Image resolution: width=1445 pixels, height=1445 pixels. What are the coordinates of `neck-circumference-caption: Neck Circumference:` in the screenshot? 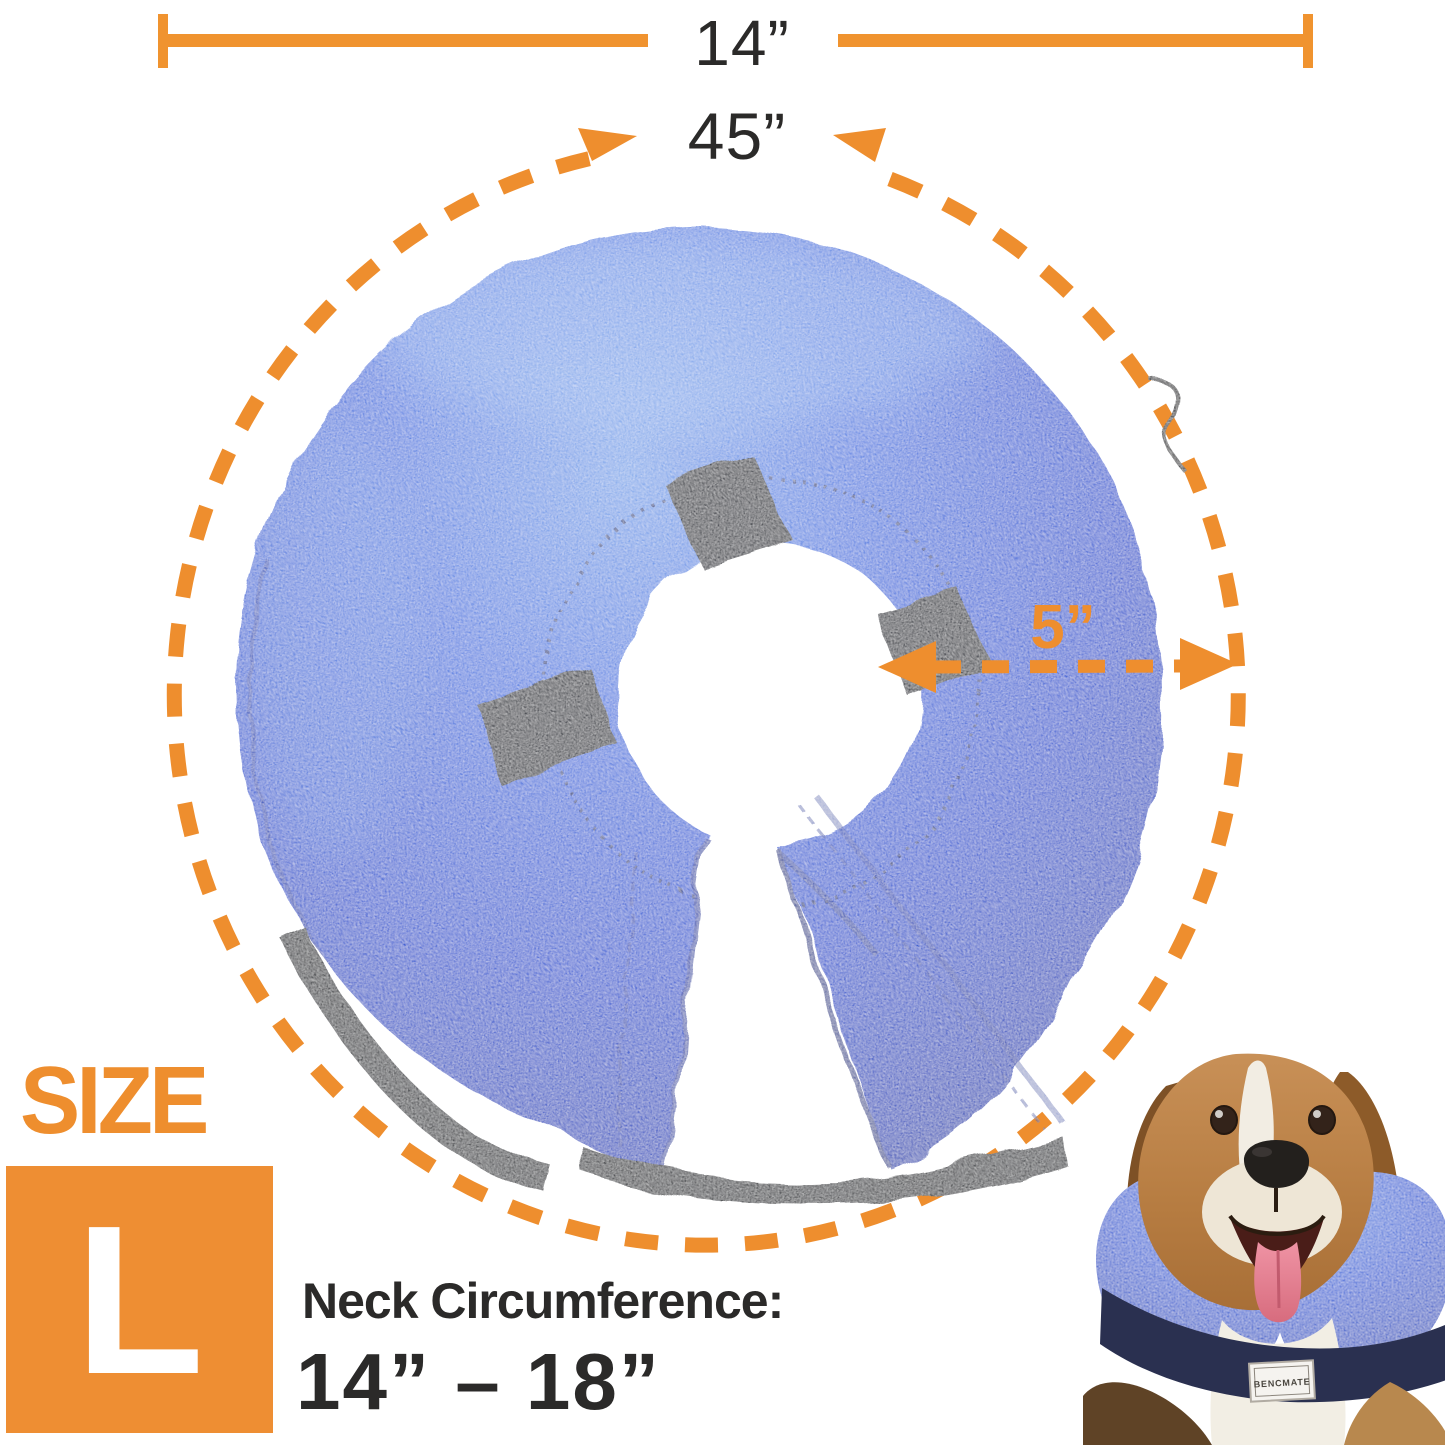 It's located at (543, 1301).